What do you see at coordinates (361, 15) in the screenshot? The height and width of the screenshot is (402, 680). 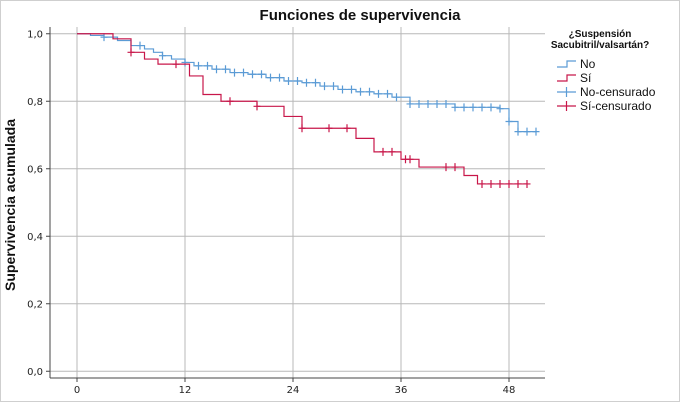 I see `chart-title: Funciones de supervivencia` at bounding box center [361, 15].